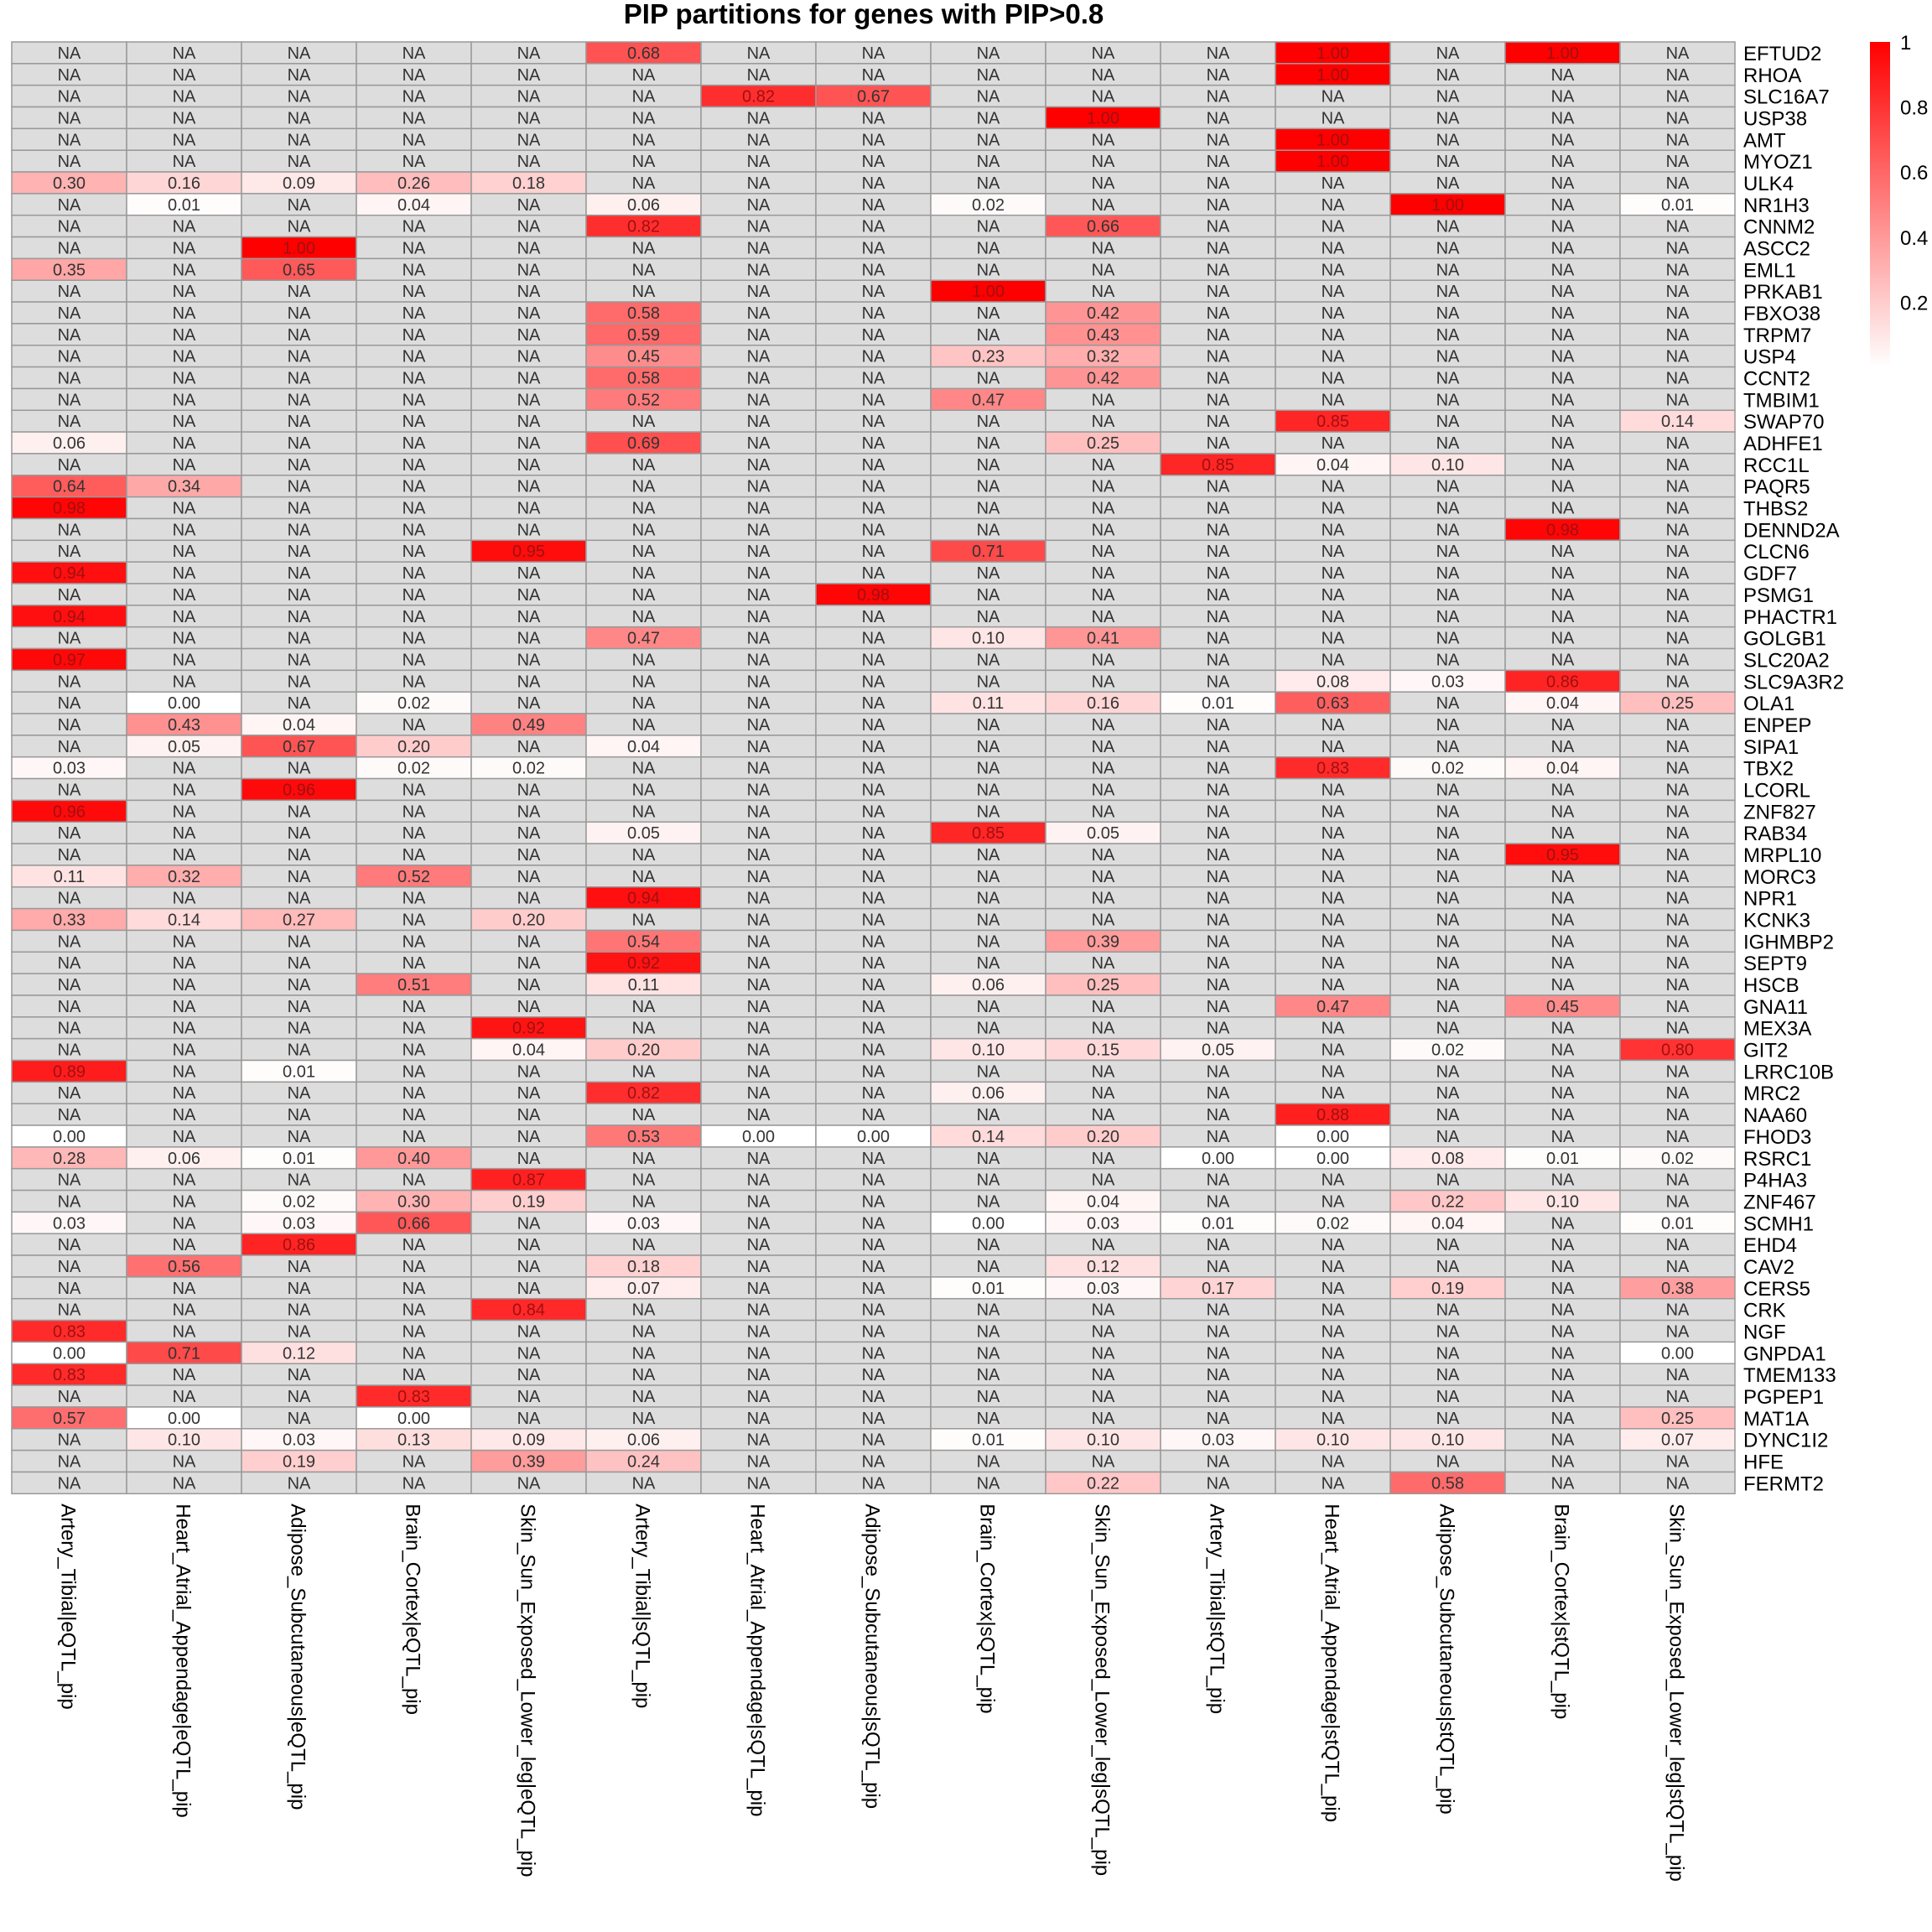  I want to click on cell-value-label: 0.67, so click(299, 747).